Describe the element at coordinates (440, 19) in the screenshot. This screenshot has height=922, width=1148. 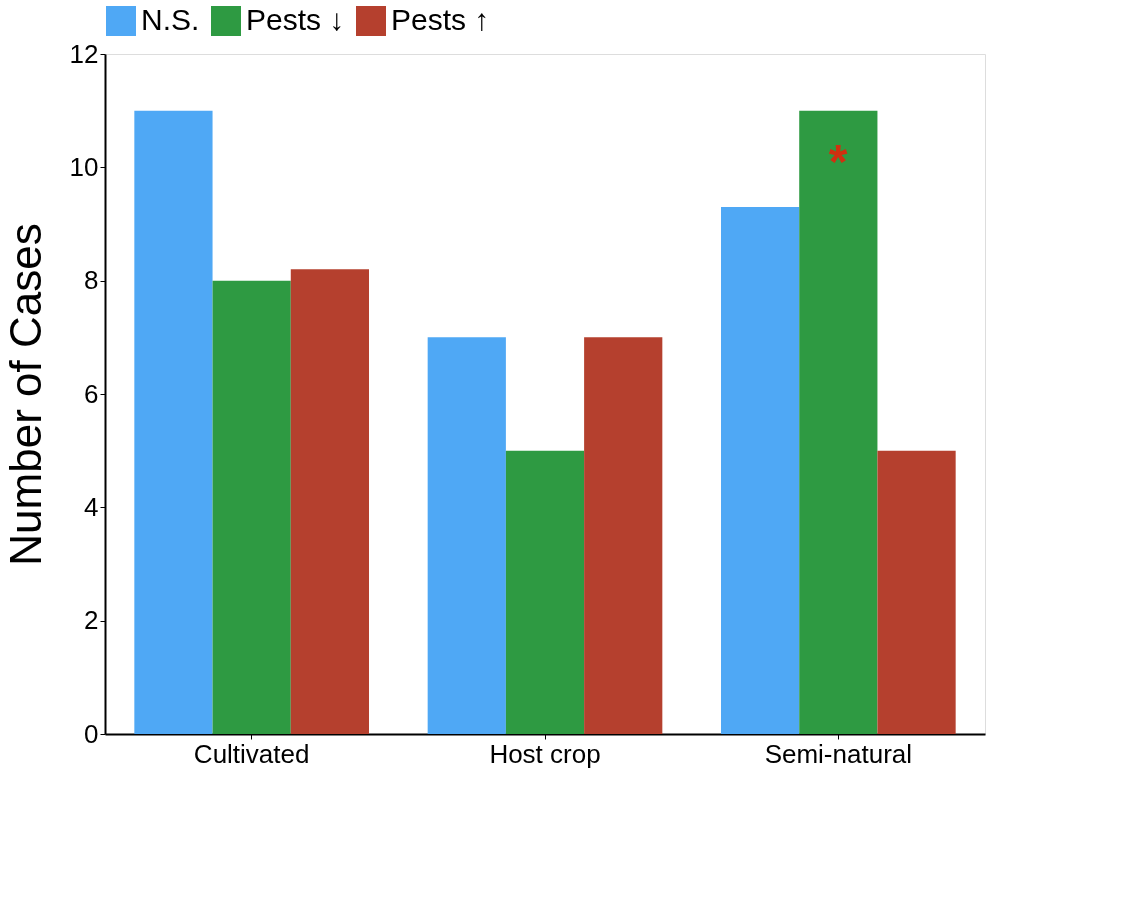
I see `legend-label: Pests ↑` at that location.